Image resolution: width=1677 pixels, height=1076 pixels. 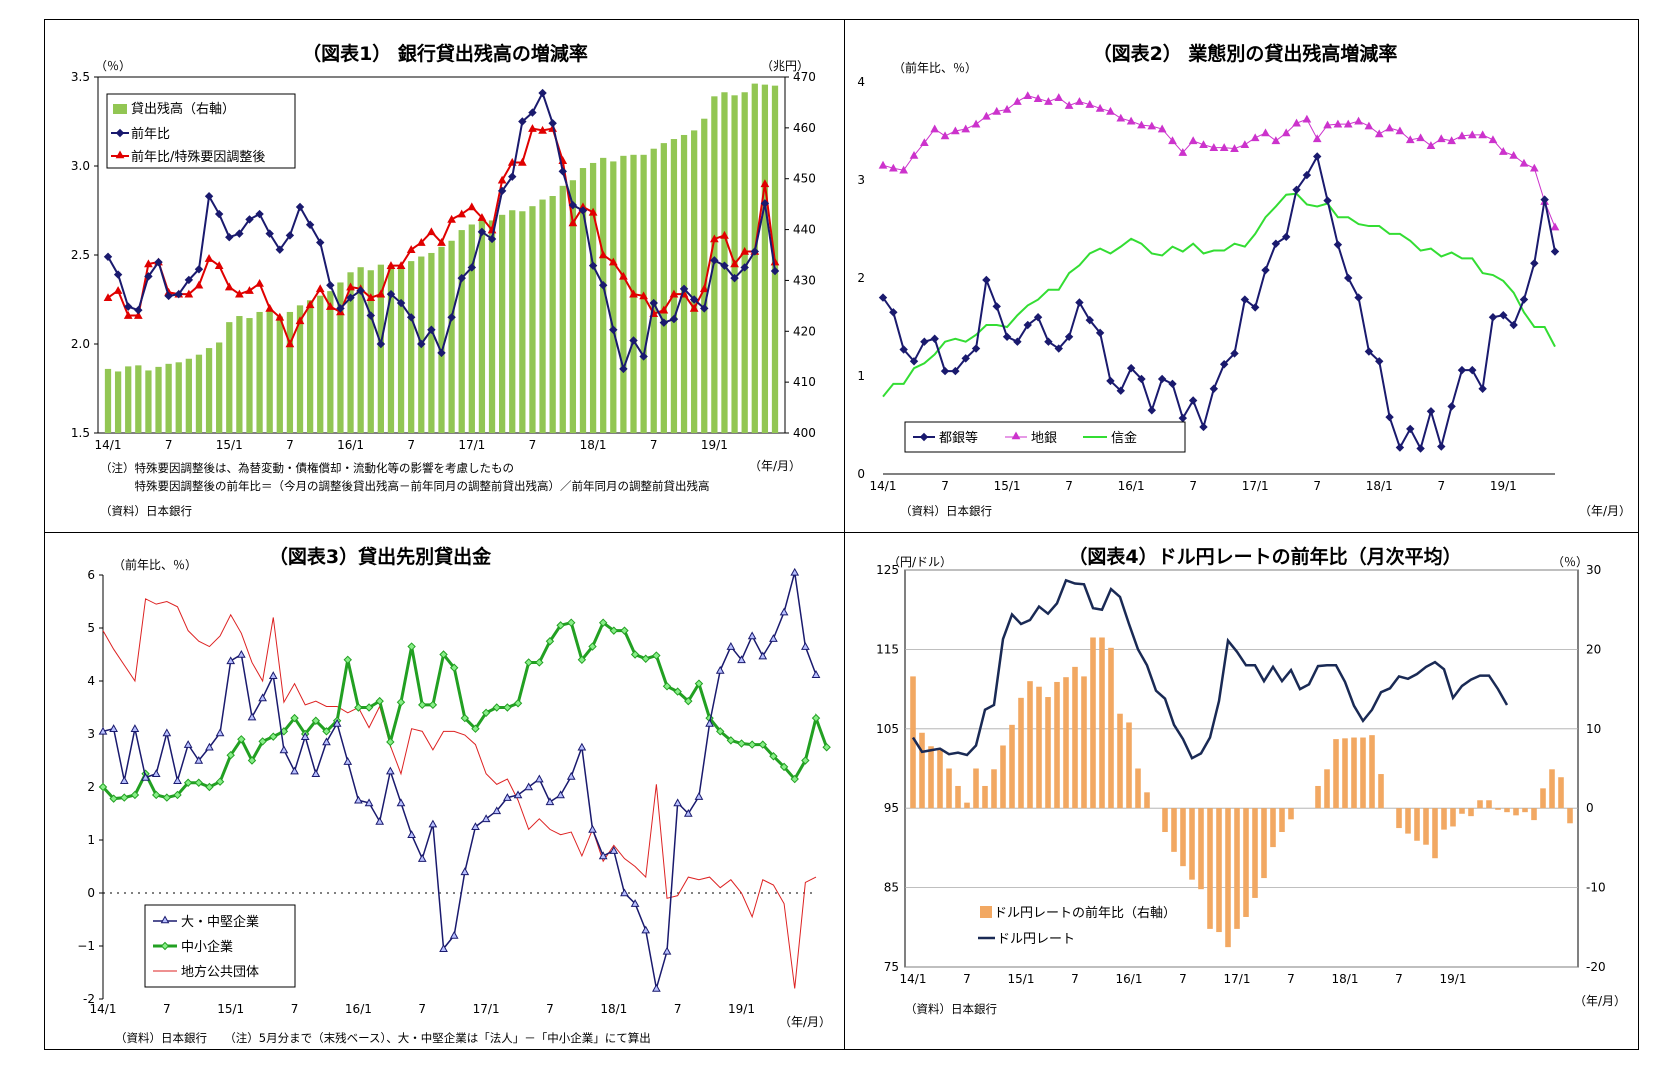 What do you see at coordinates (1131, 486) in the screenshot?
I see `chart2-x-tick-4: 16/1` at bounding box center [1131, 486].